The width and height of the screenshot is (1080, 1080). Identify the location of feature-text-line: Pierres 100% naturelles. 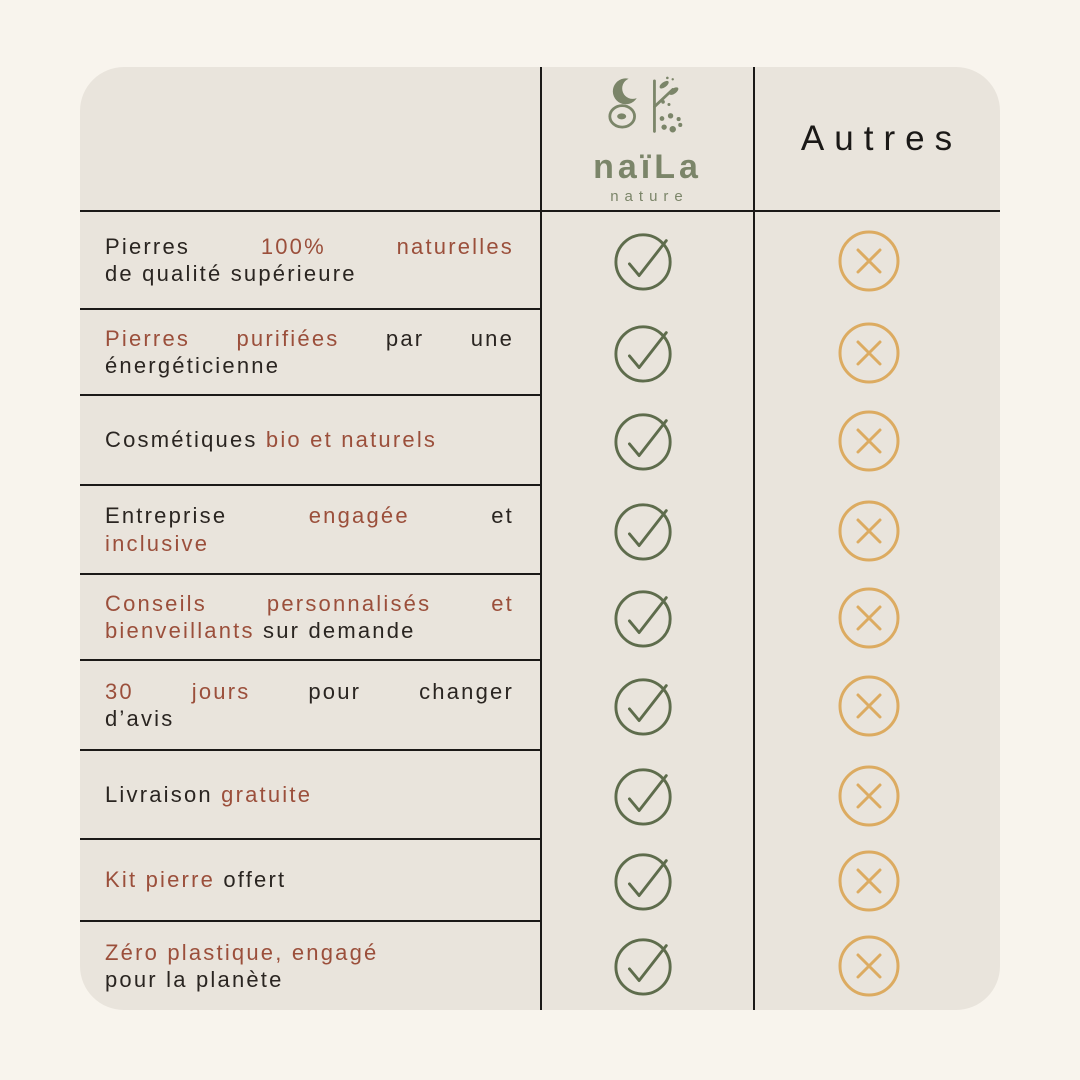
(309, 247).